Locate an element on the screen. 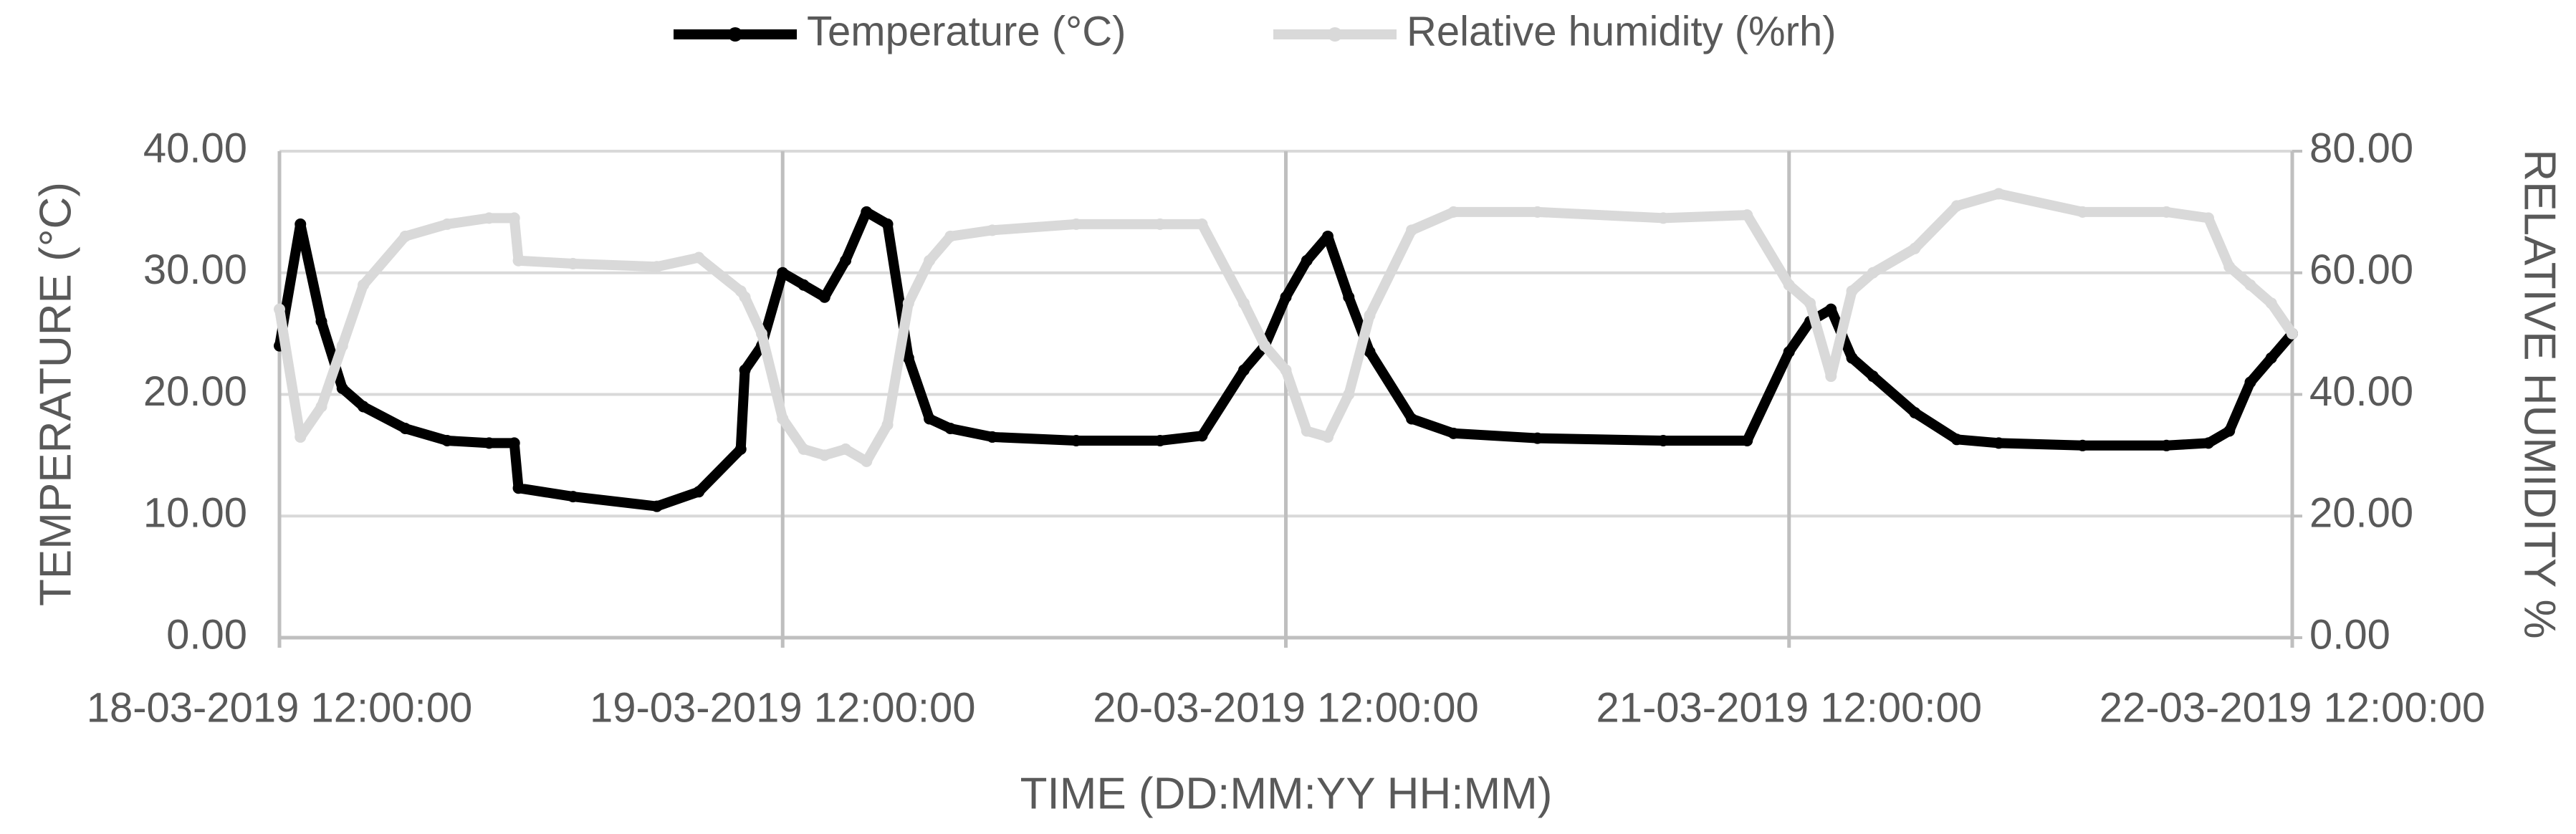 The width and height of the screenshot is (2576, 834). x-tick-label: 20-03-2019 12:00:00 is located at coordinates (1286, 707).